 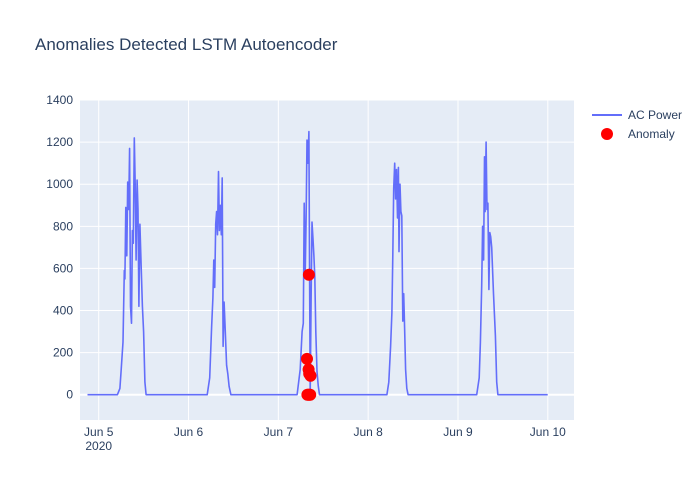 I want to click on y-tick-label: 800, so click(x=63, y=226).